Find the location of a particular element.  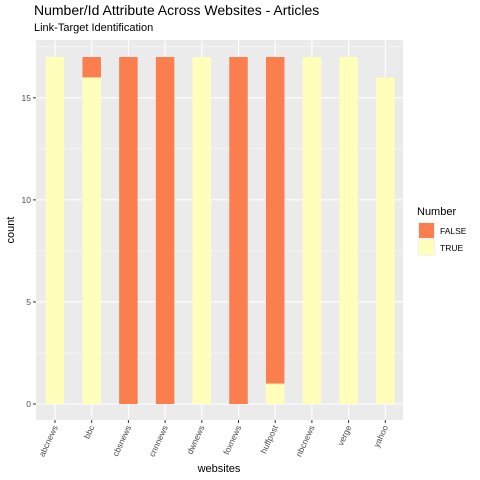

chart-subtitle: Link-Target Identification is located at coordinates (93, 28).